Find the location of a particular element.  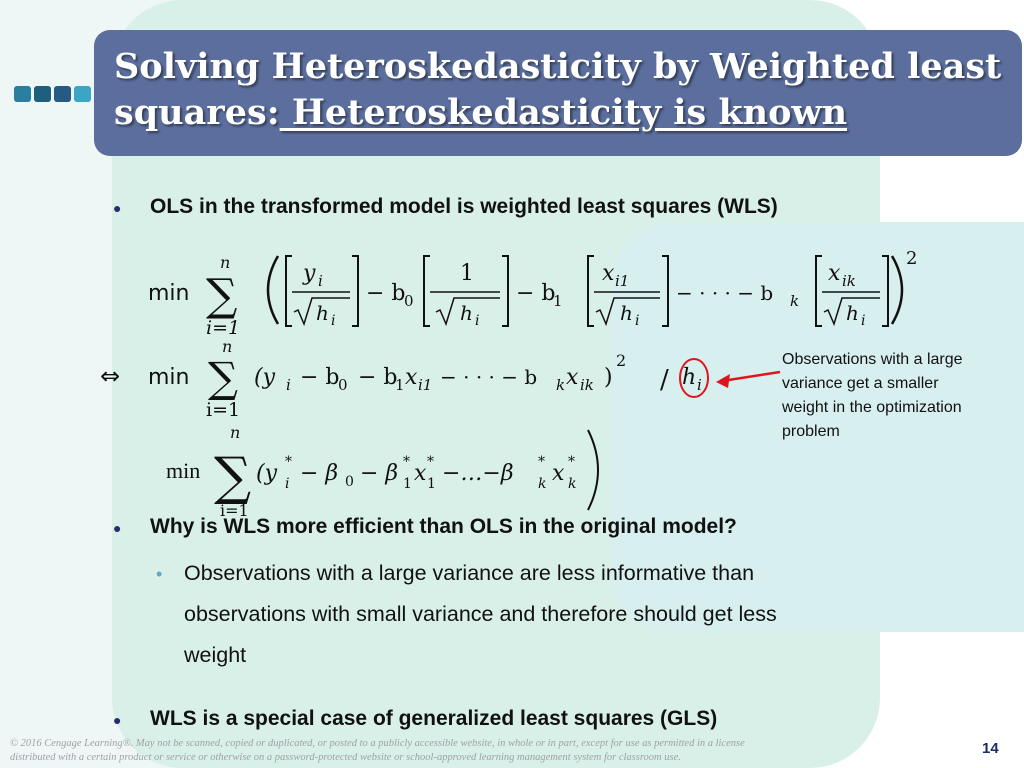

annotation-line: variance get a smaller is located at coordinates (860, 383).